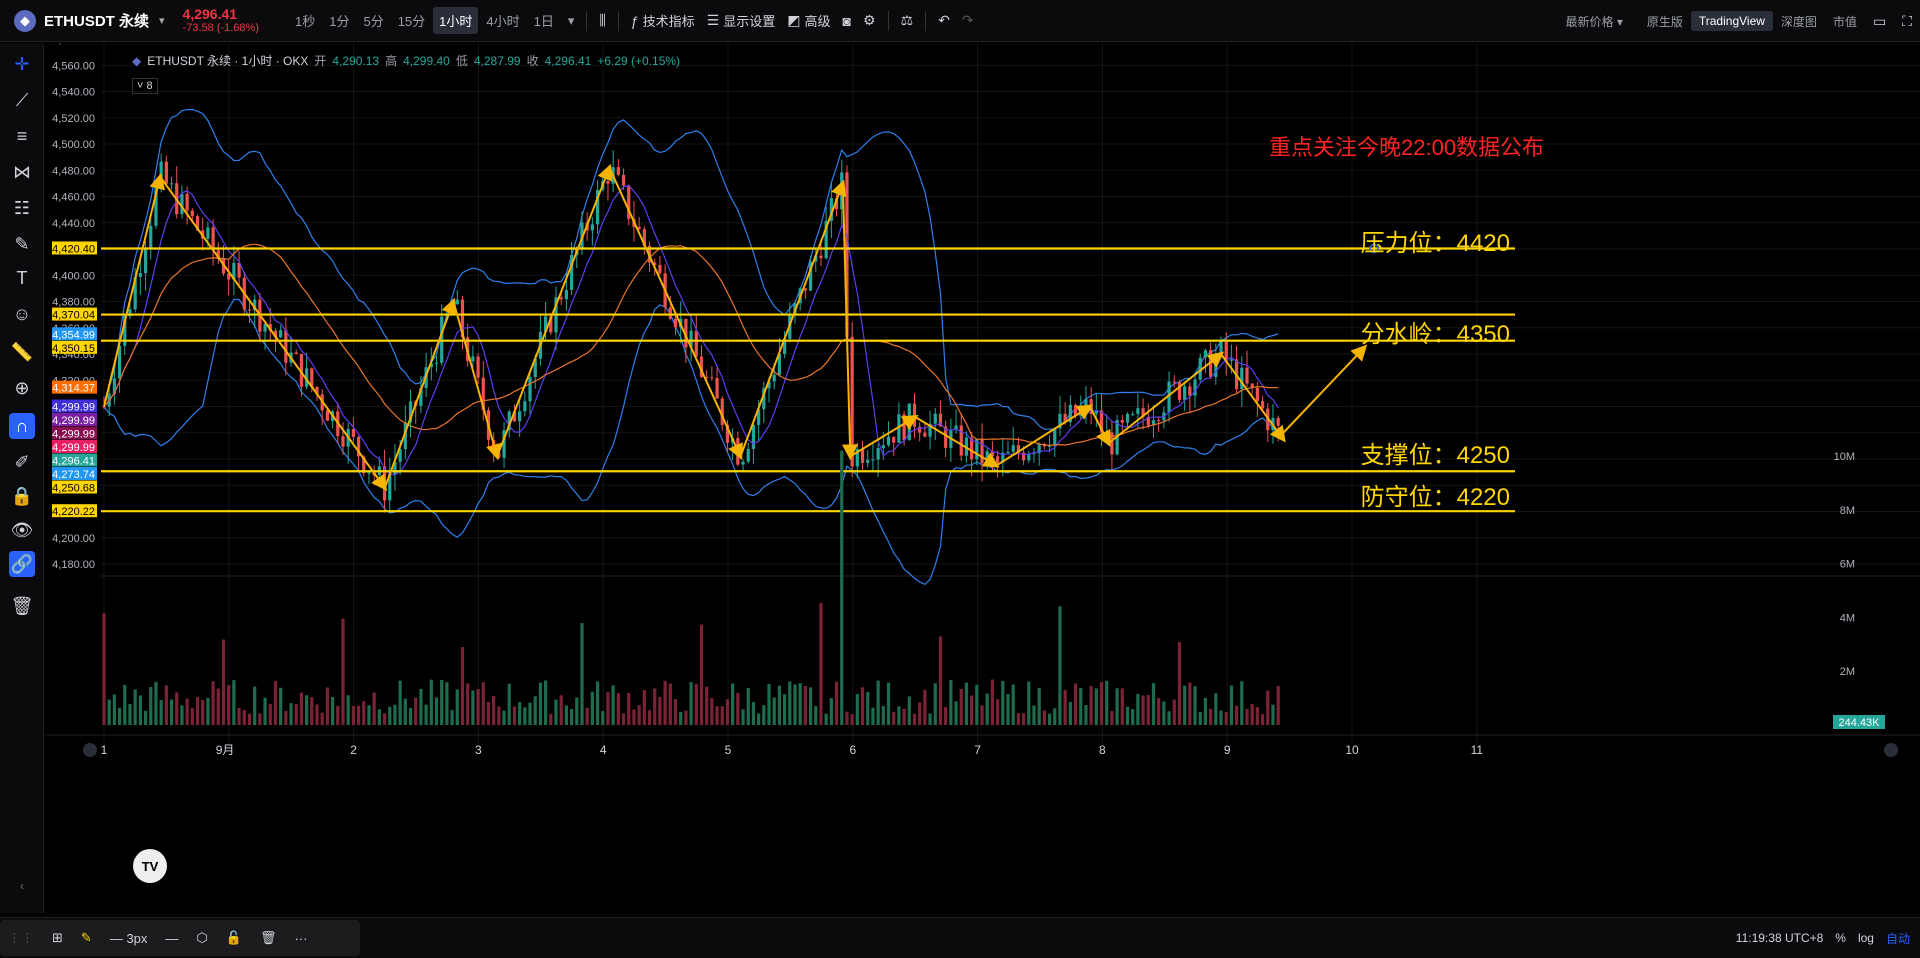 The height and width of the screenshot is (958, 1920). What do you see at coordinates (22, 313) in the screenshot?
I see `emoji-icon: ☺` at bounding box center [22, 313].